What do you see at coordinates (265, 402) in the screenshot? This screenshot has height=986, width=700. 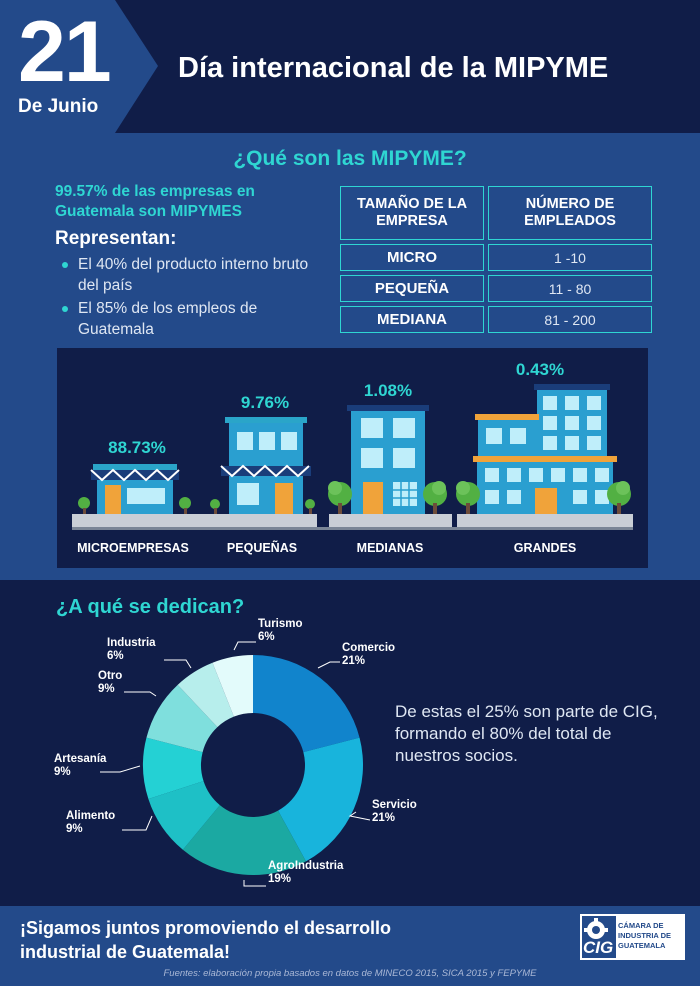 I see `percent-small: 9.76%` at bounding box center [265, 402].